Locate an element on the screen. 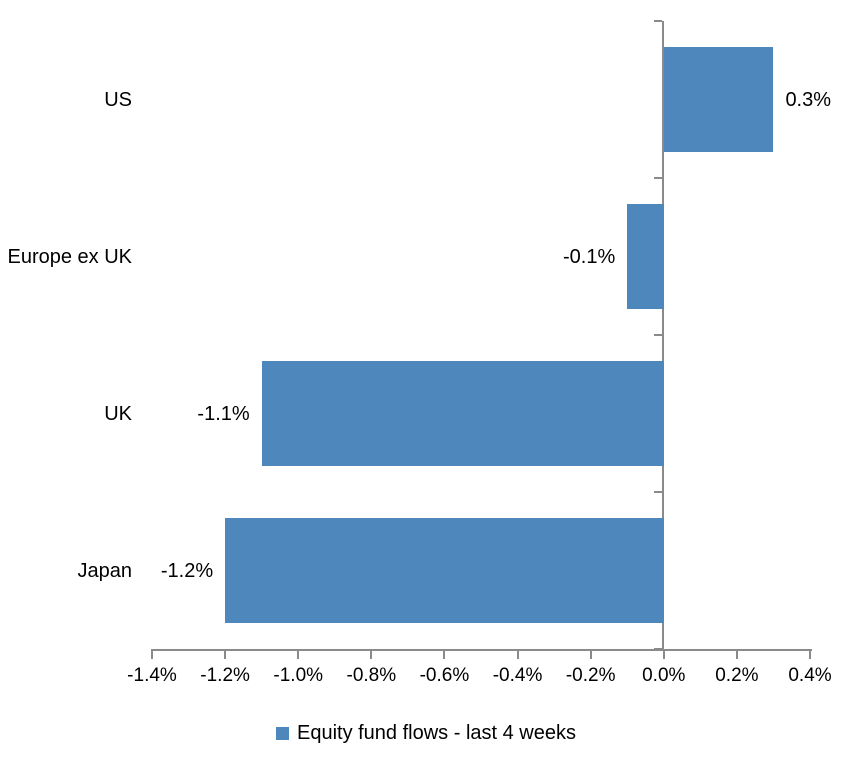 The image size is (852, 757). x-axis-tick-label: -0.6% is located at coordinates (444, 675).